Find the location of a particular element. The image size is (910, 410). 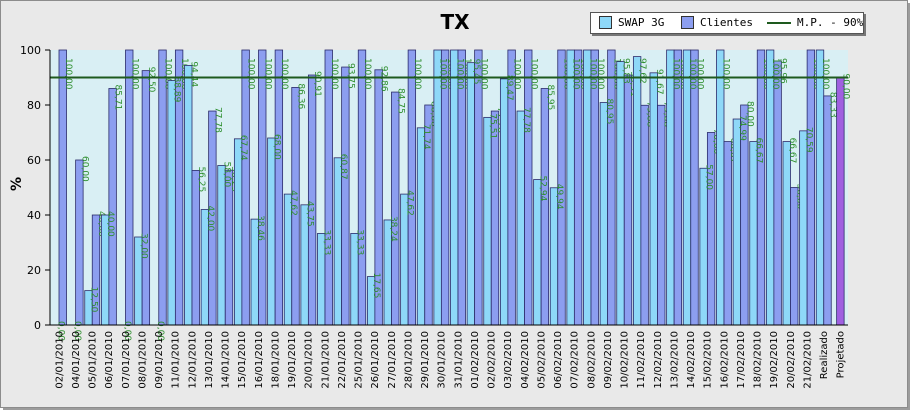

x-tick-label: 06/02/2010 is located at coordinates (558, 360).